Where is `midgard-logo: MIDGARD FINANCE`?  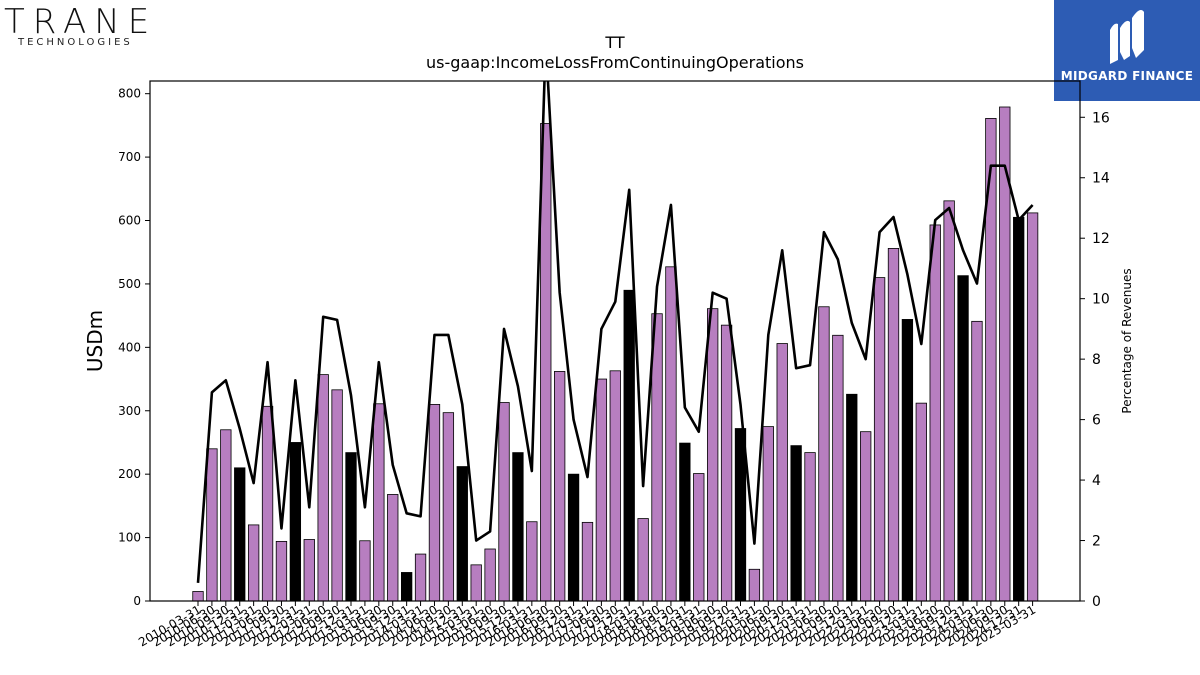 midgard-logo: MIDGARD FINANCE is located at coordinates (1127, 50).